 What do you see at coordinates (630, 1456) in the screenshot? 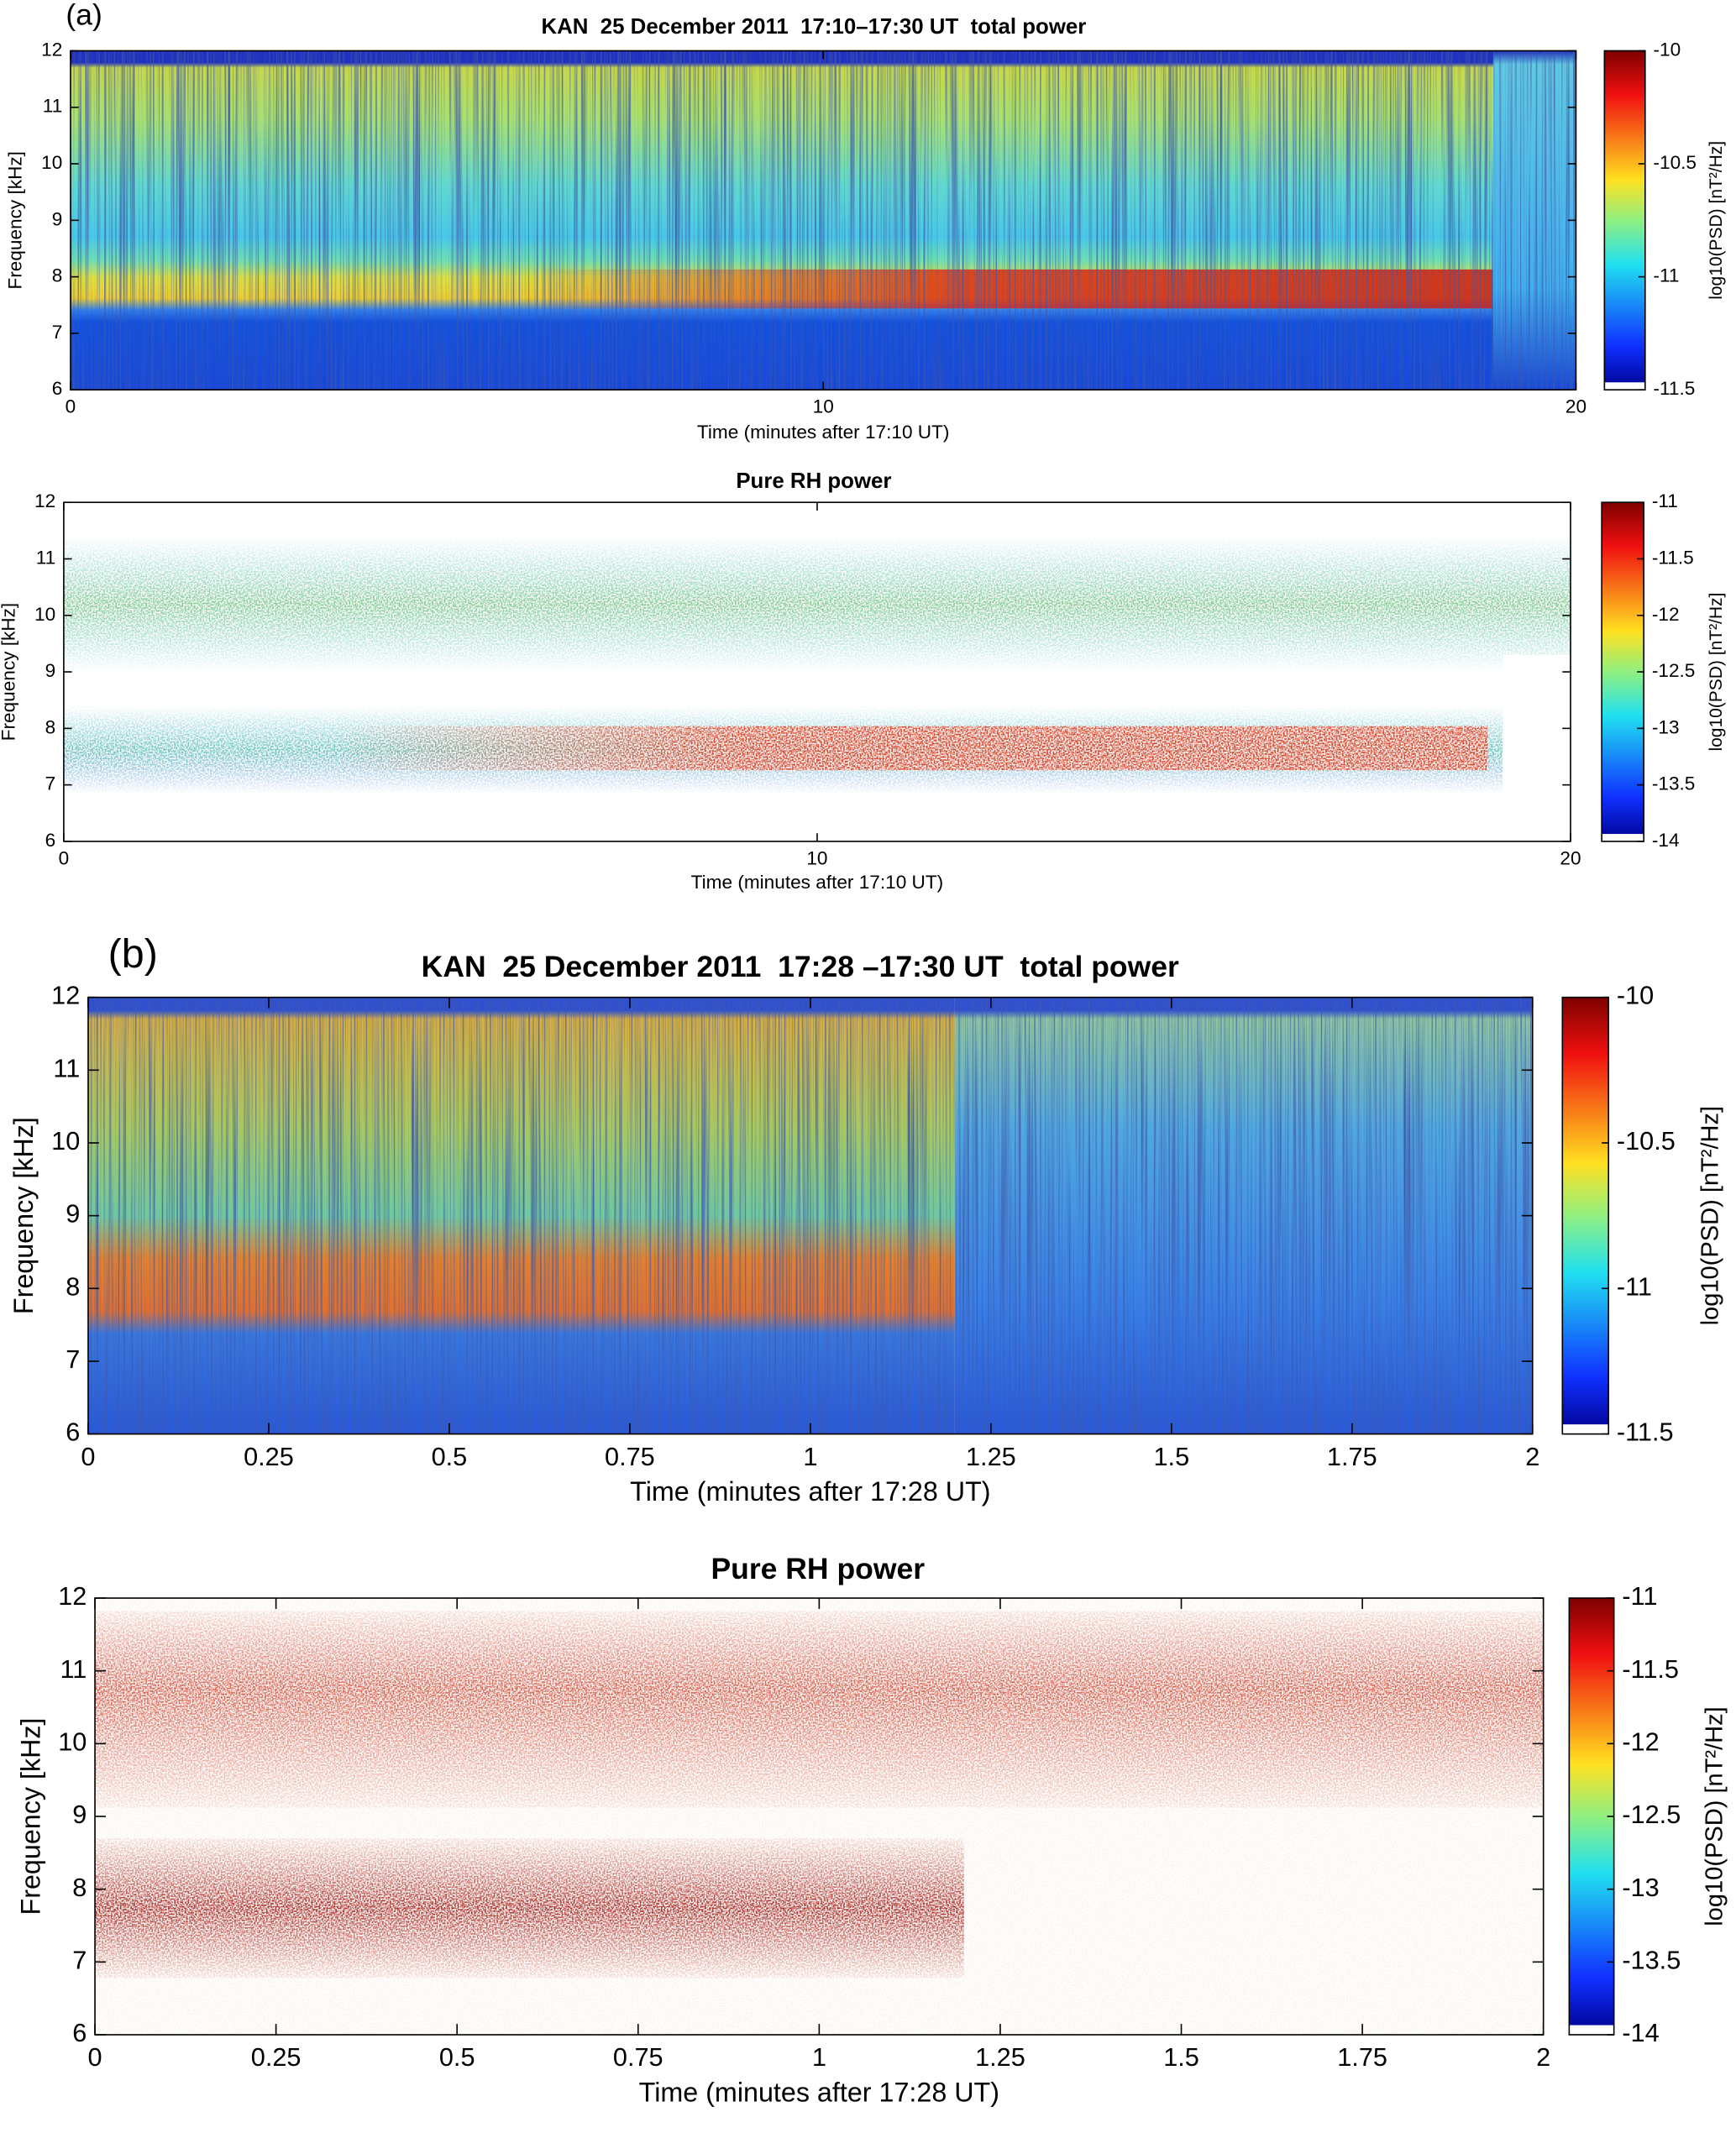
I see `x-tick-label: 0.75` at bounding box center [630, 1456].